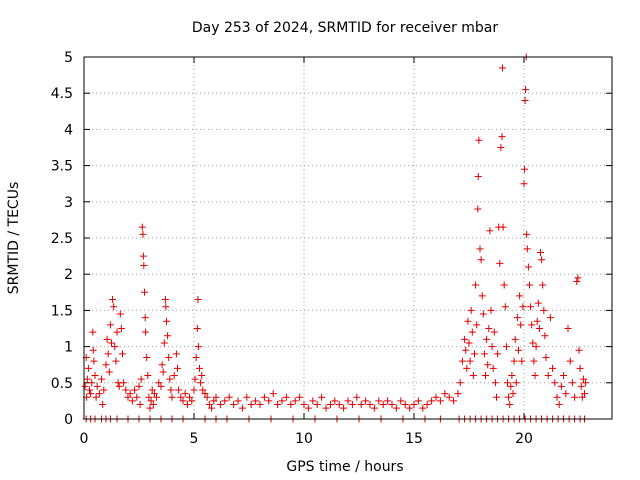  I want to click on y-tick-label: 1, so click(68, 348).